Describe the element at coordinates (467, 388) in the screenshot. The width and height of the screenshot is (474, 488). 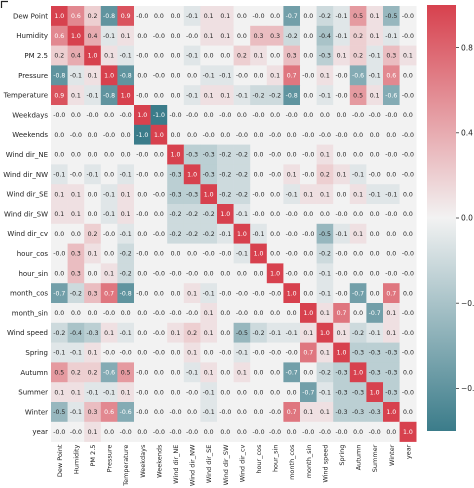
I see `colorbar-tick-label: −0.8` at that location.